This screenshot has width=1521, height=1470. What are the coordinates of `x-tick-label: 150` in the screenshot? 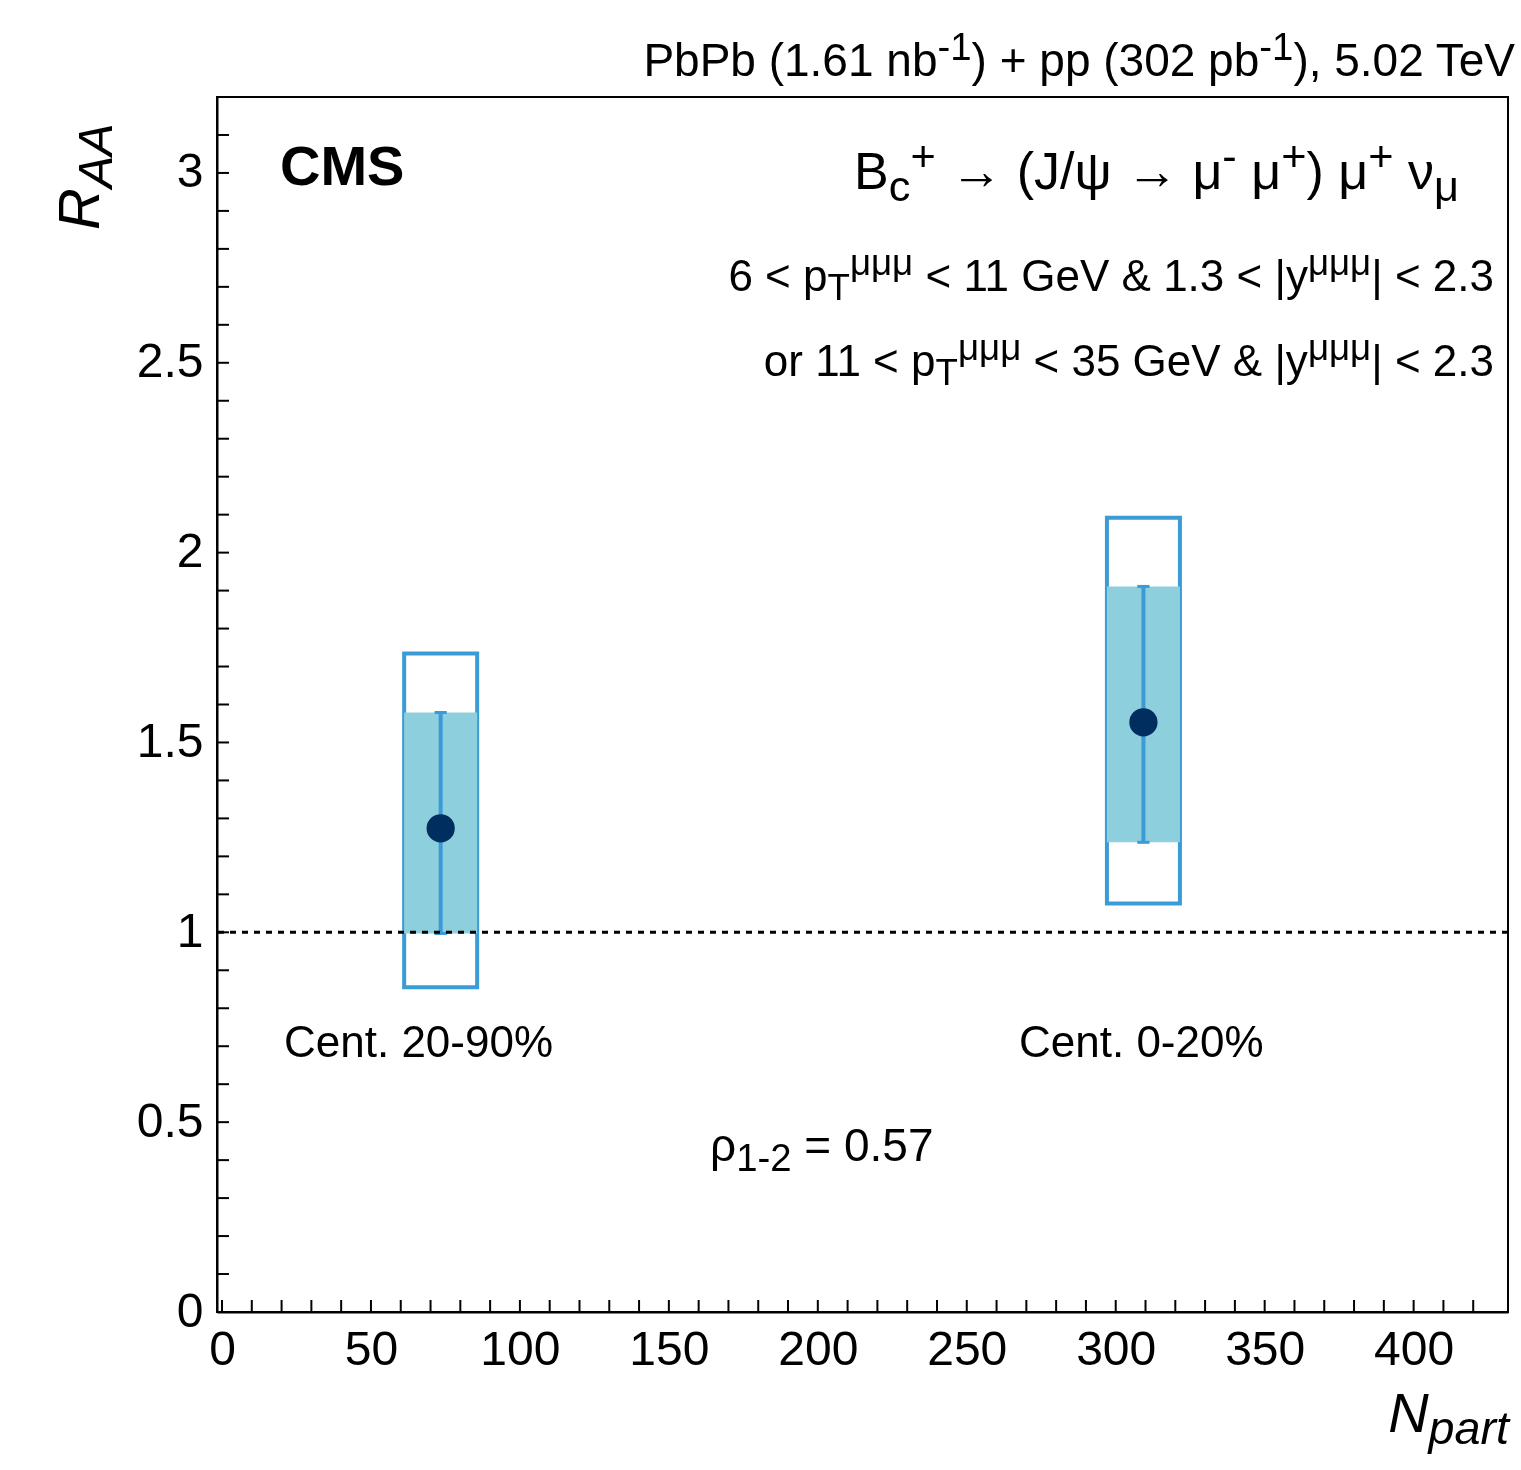 It's located at (669, 1348).